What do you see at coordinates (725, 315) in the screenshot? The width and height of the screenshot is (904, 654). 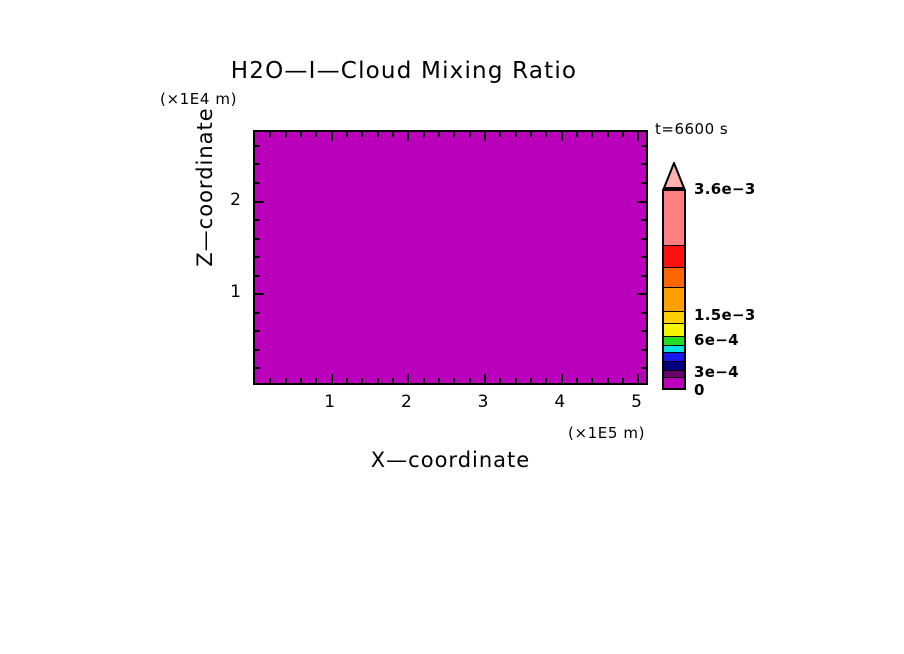 I see `colorbar-tick-label: 1.5e−3` at bounding box center [725, 315].